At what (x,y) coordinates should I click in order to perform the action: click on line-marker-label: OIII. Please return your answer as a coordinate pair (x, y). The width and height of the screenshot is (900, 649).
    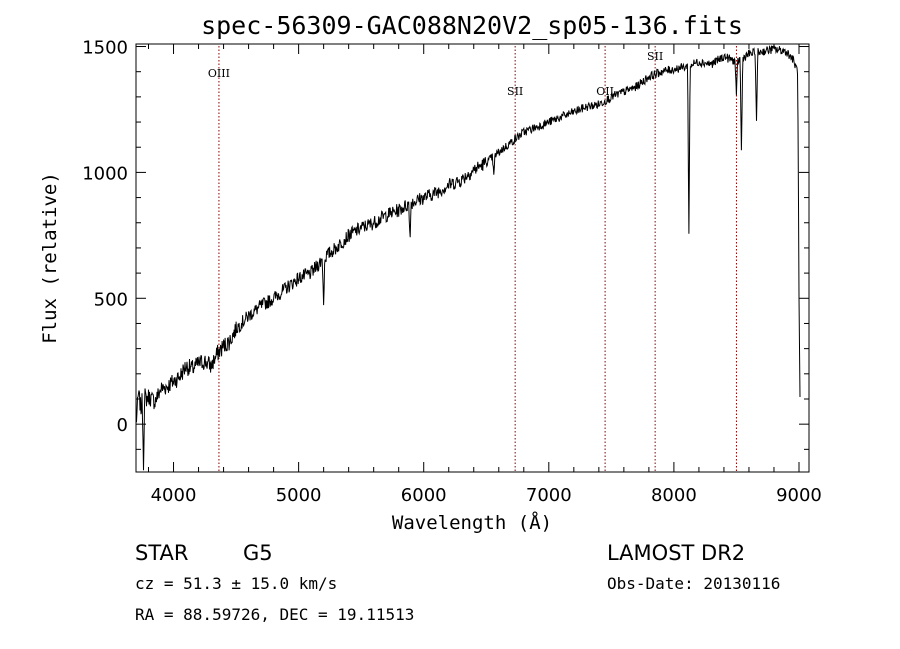
    Looking at the image, I should click on (219, 73).